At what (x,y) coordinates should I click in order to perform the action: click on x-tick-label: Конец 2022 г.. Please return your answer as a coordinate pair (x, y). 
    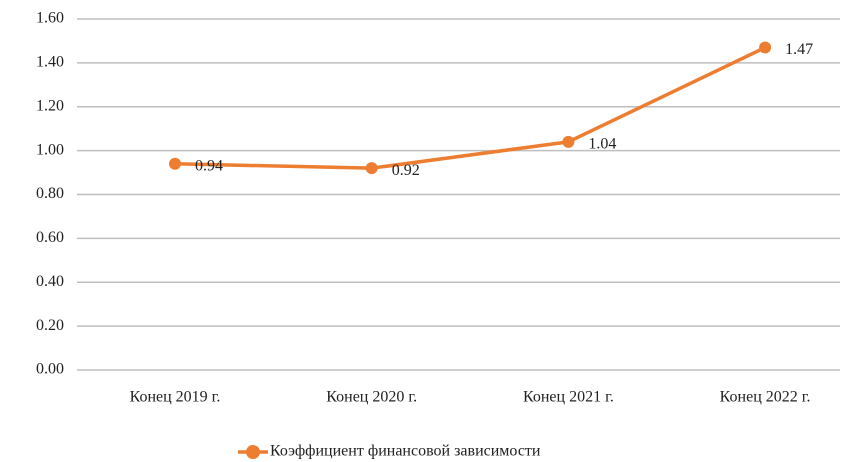
    Looking at the image, I should click on (765, 397).